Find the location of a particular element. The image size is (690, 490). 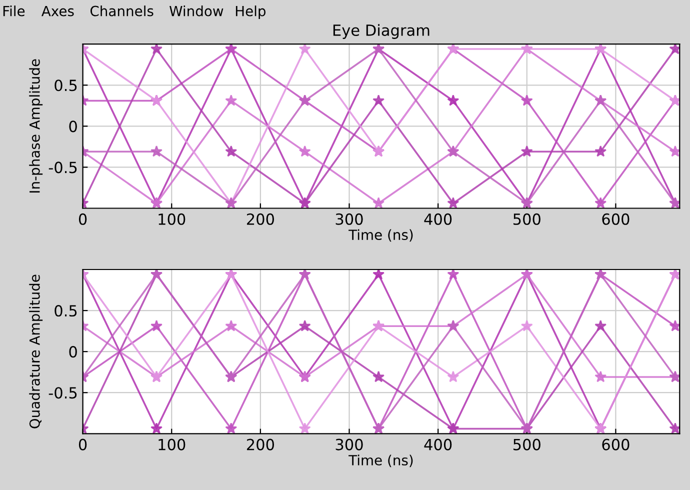

text: Help is located at coordinates (251, 12).